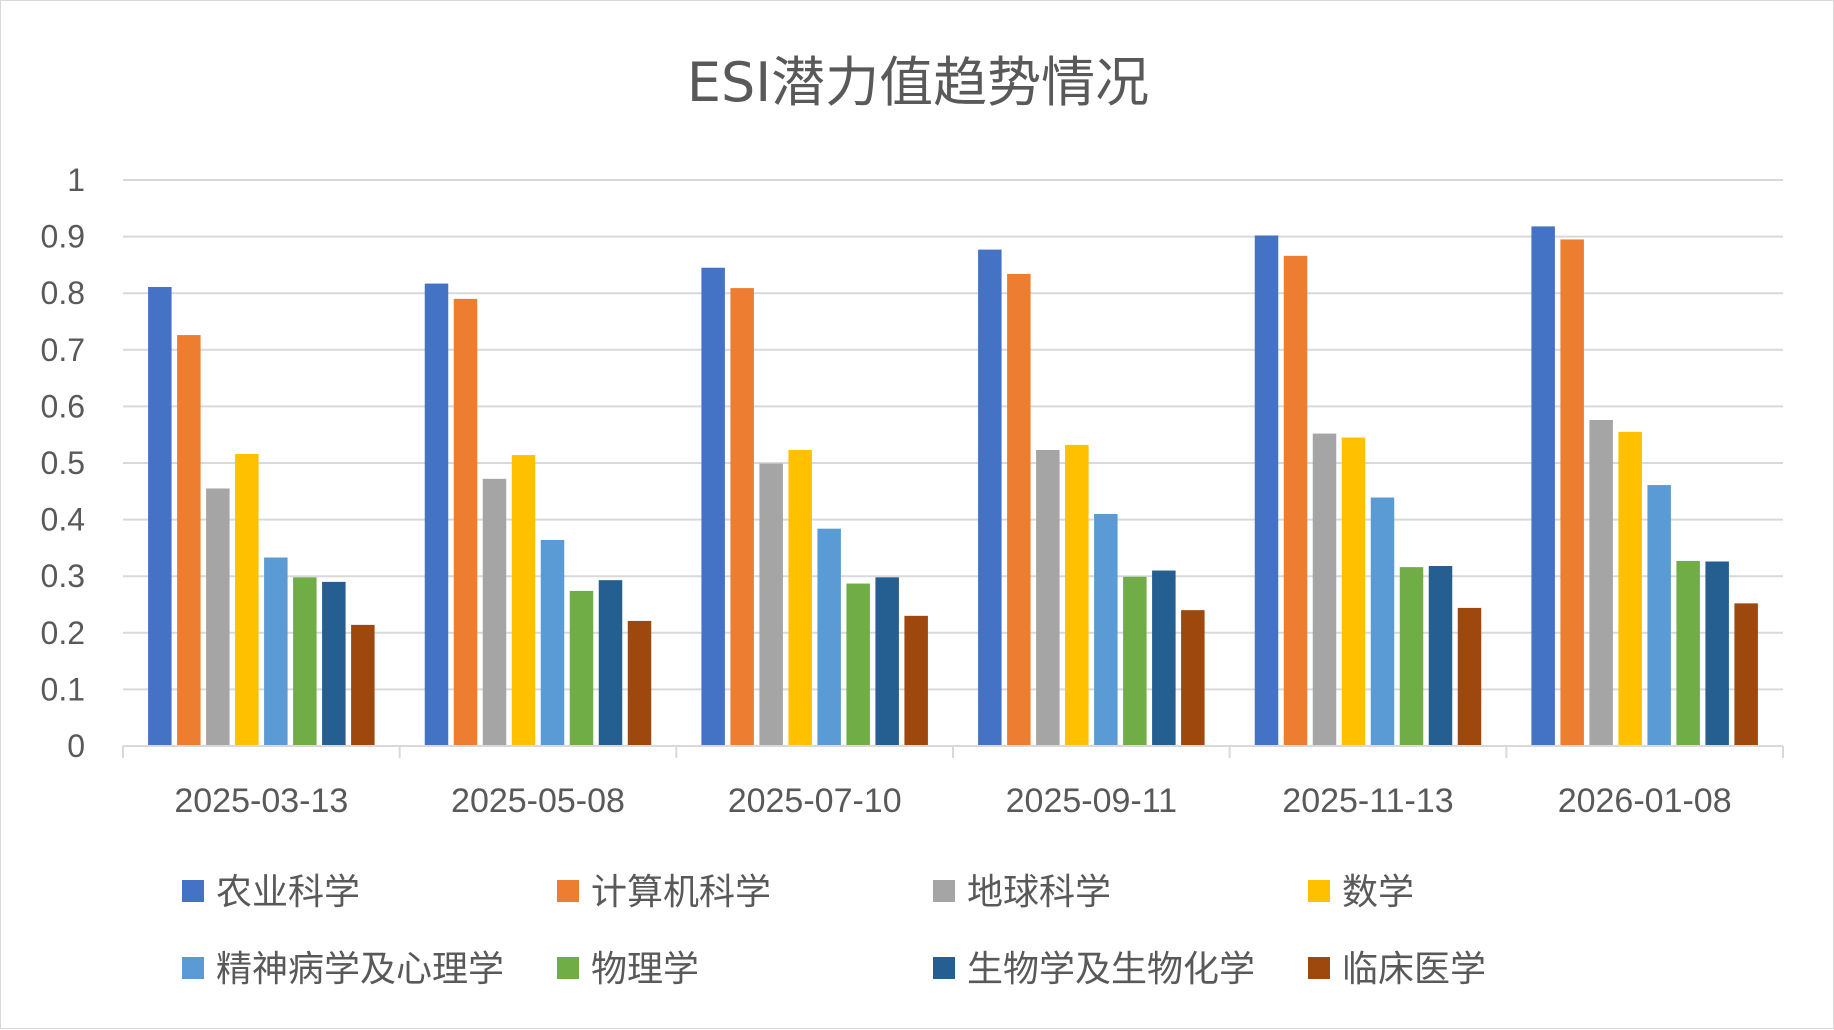 Image resolution: width=1834 pixels, height=1030 pixels. Describe the element at coordinates (63, 520) in the screenshot. I see `y-tick-label: 0.4` at that location.